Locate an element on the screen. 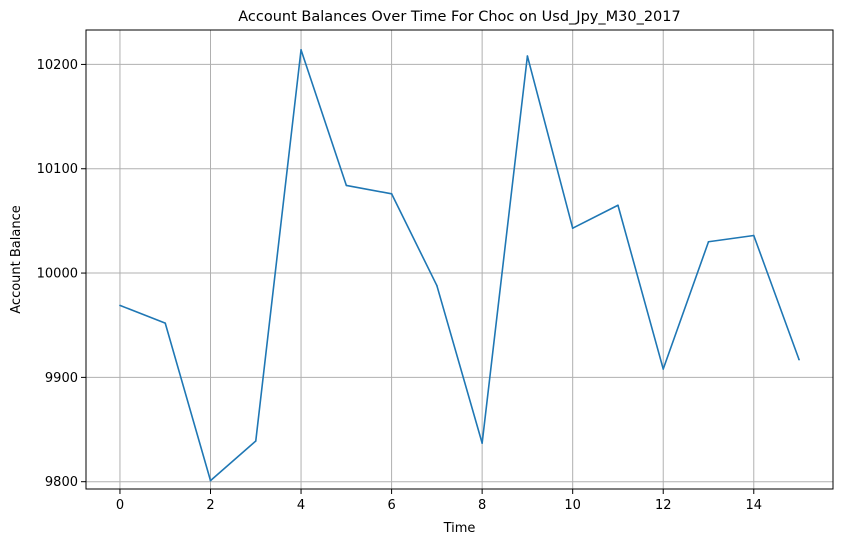  y-tick-label: 10100 is located at coordinates (57, 169).